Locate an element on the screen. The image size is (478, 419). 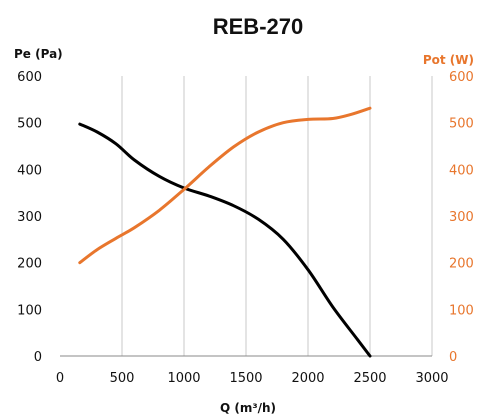
y-right-tick-label: 300 is located at coordinates (461, 217).